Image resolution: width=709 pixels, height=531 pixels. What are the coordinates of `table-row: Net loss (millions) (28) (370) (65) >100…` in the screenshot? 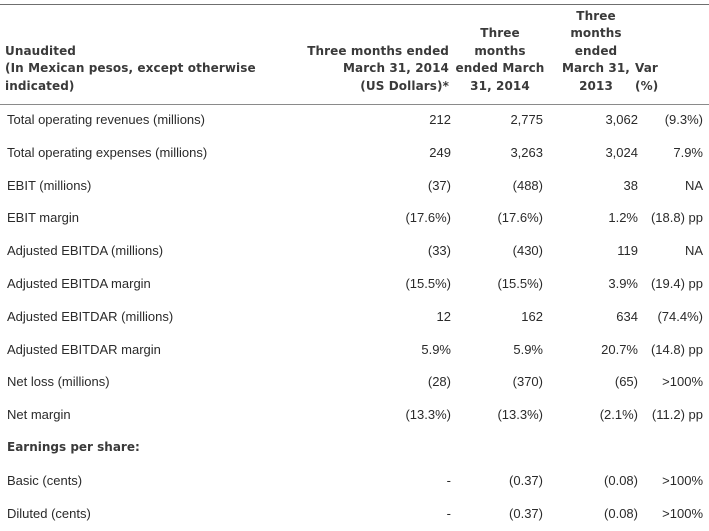 It's located at (354, 383).